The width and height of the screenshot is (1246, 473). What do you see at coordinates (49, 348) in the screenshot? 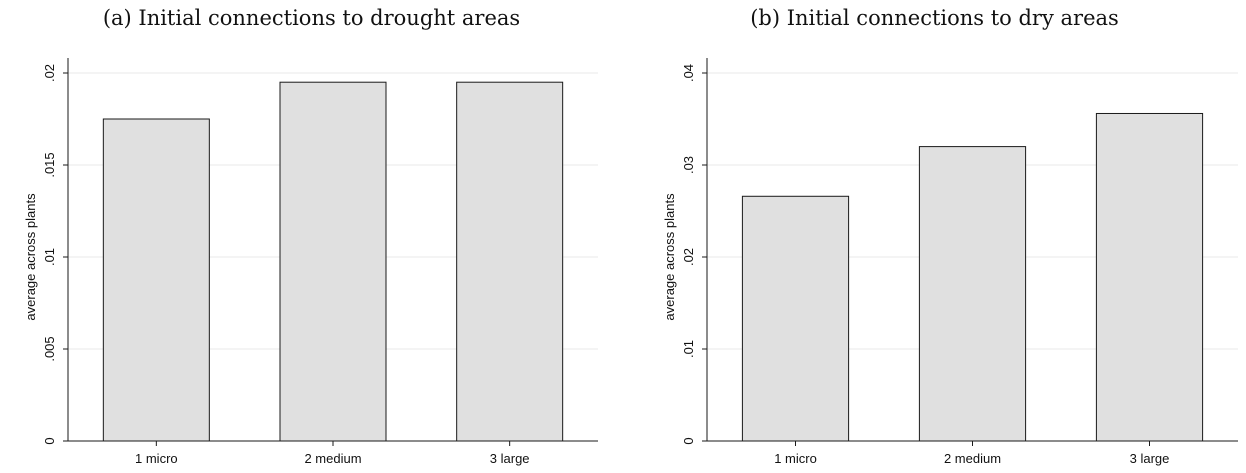
I see `y-tick-label: .005` at bounding box center [49, 348].